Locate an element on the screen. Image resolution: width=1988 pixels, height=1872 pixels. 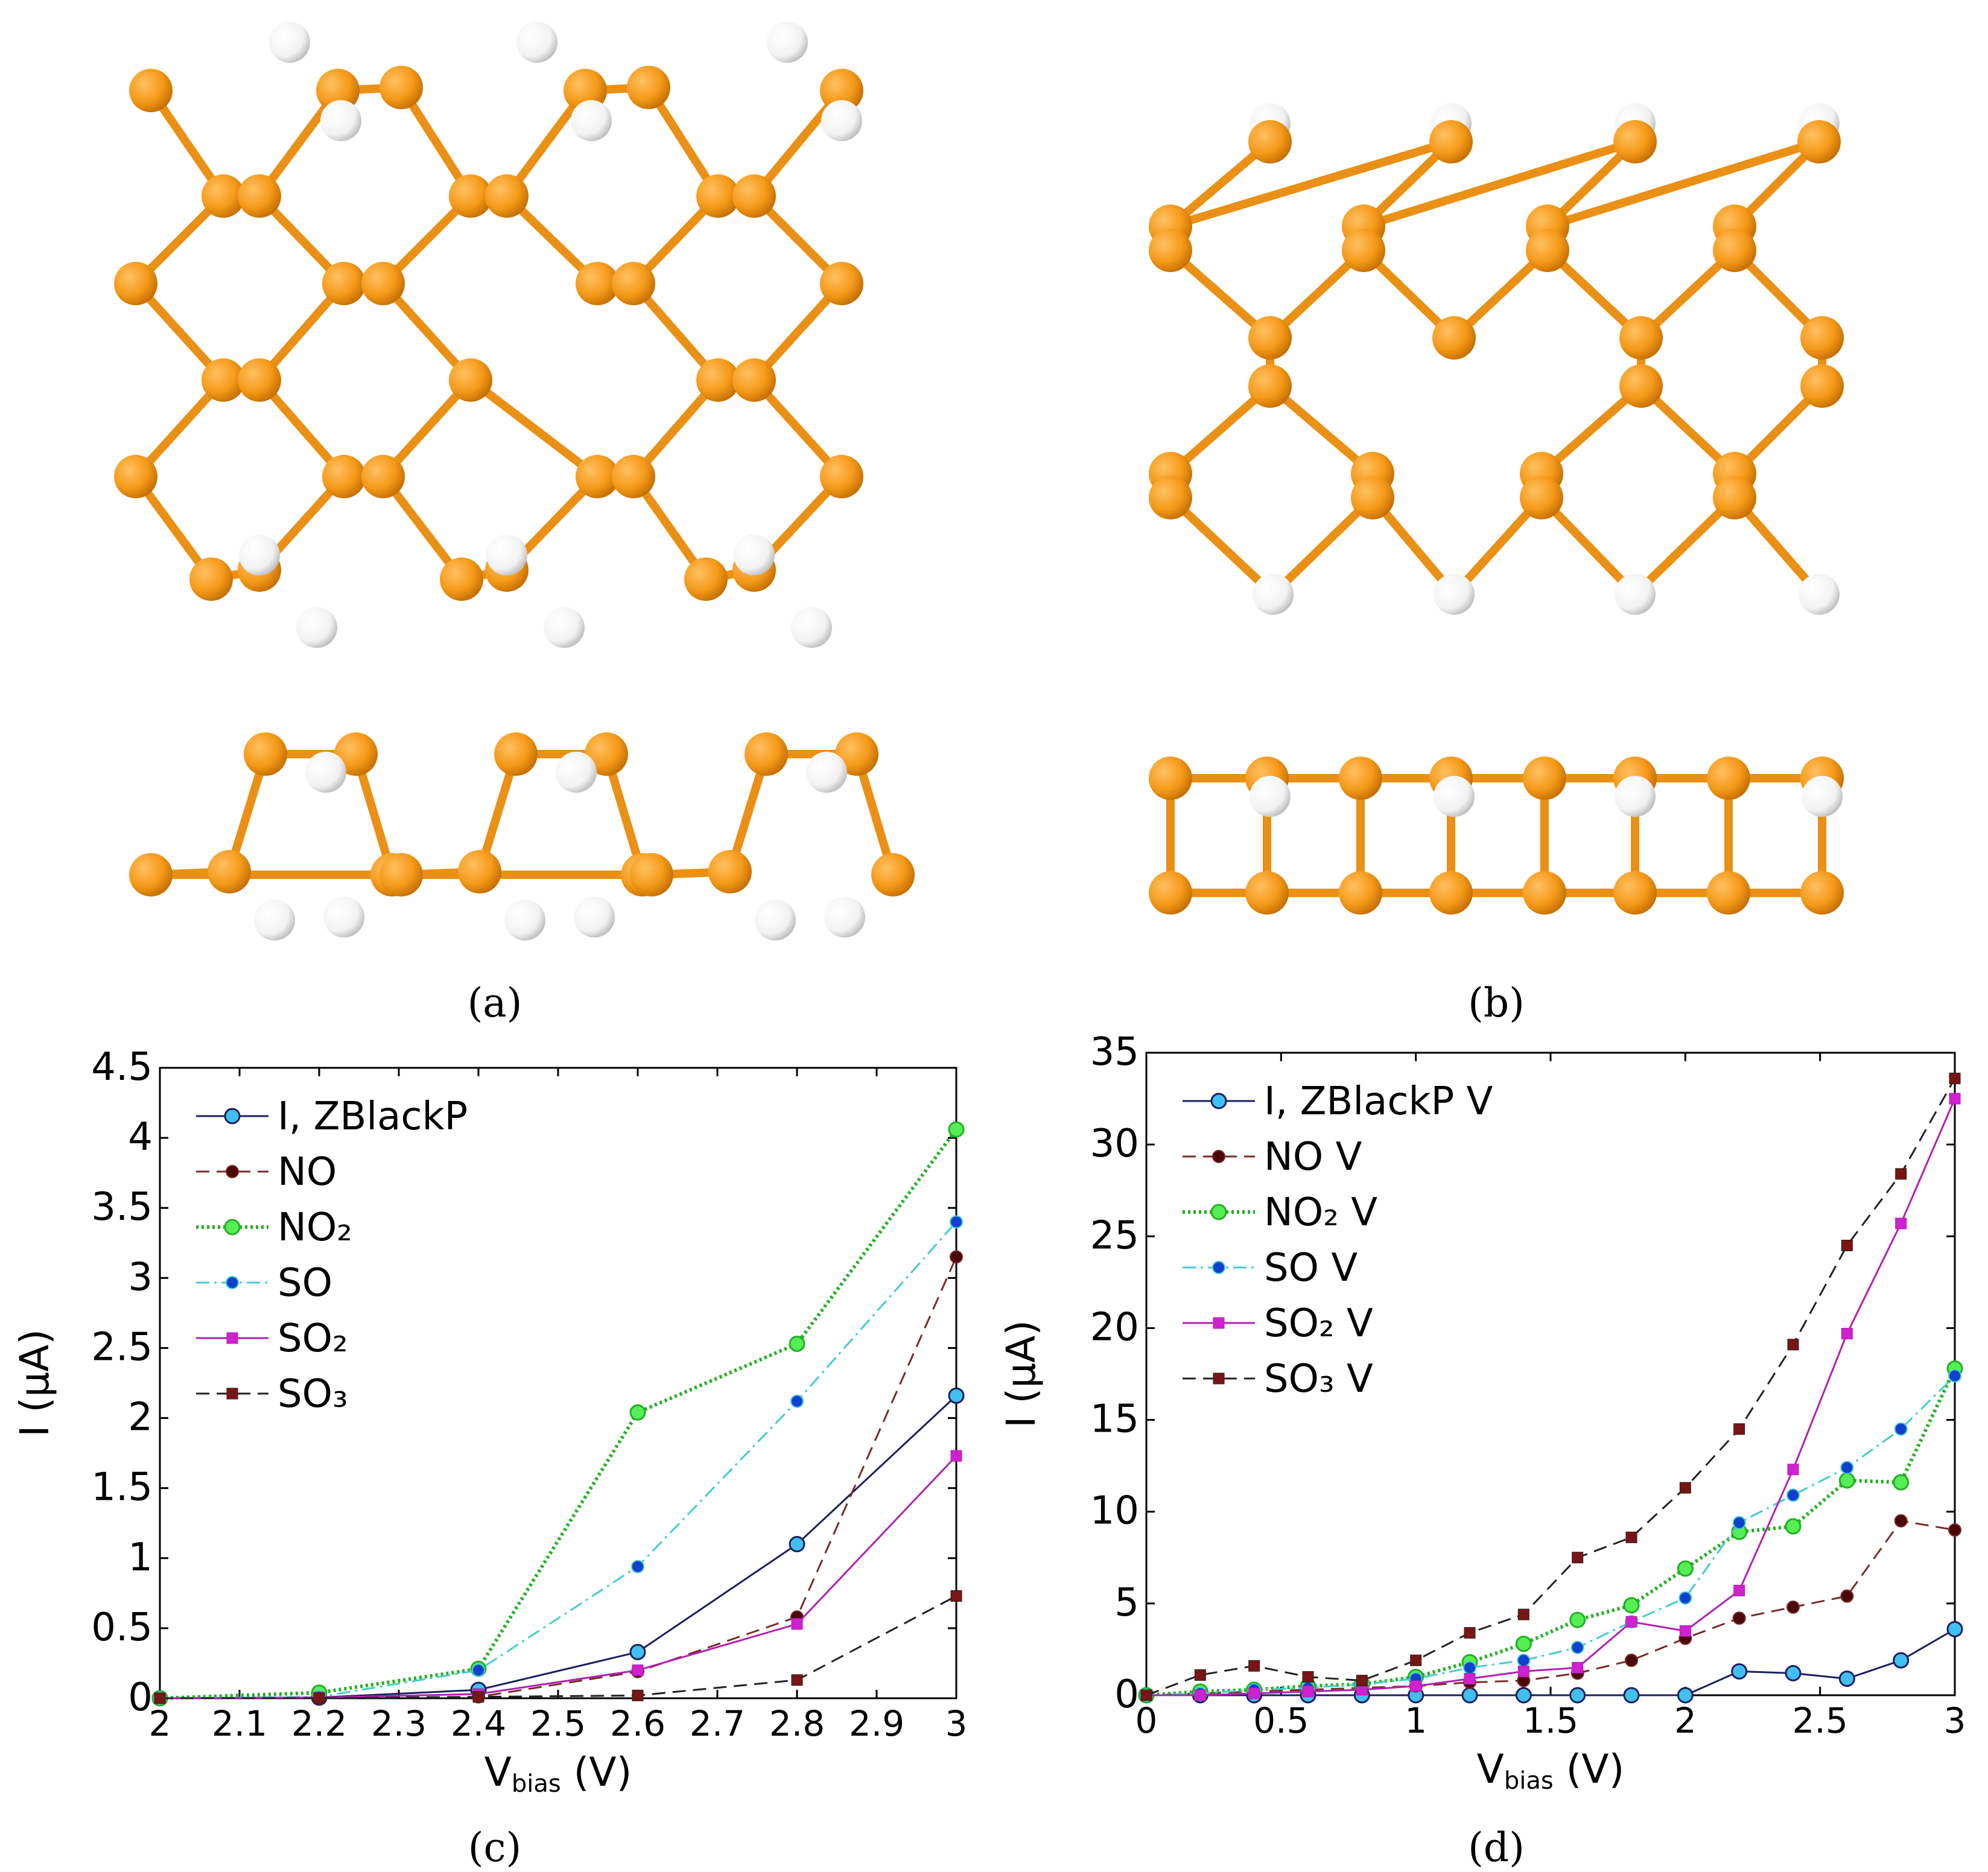
y-tick-label: 20 is located at coordinates (1115, 1328).